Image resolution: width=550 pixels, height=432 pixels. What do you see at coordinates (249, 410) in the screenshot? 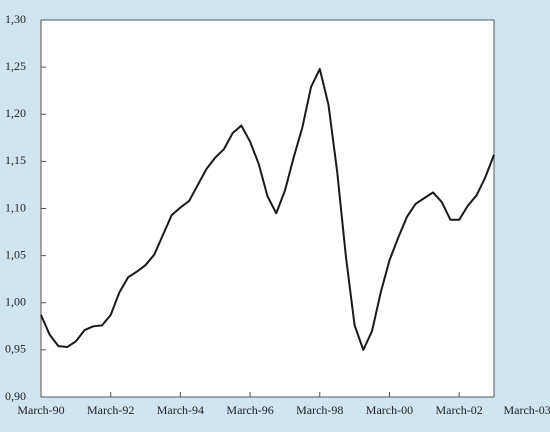
I see `x-tick-label: March-96` at bounding box center [249, 410].